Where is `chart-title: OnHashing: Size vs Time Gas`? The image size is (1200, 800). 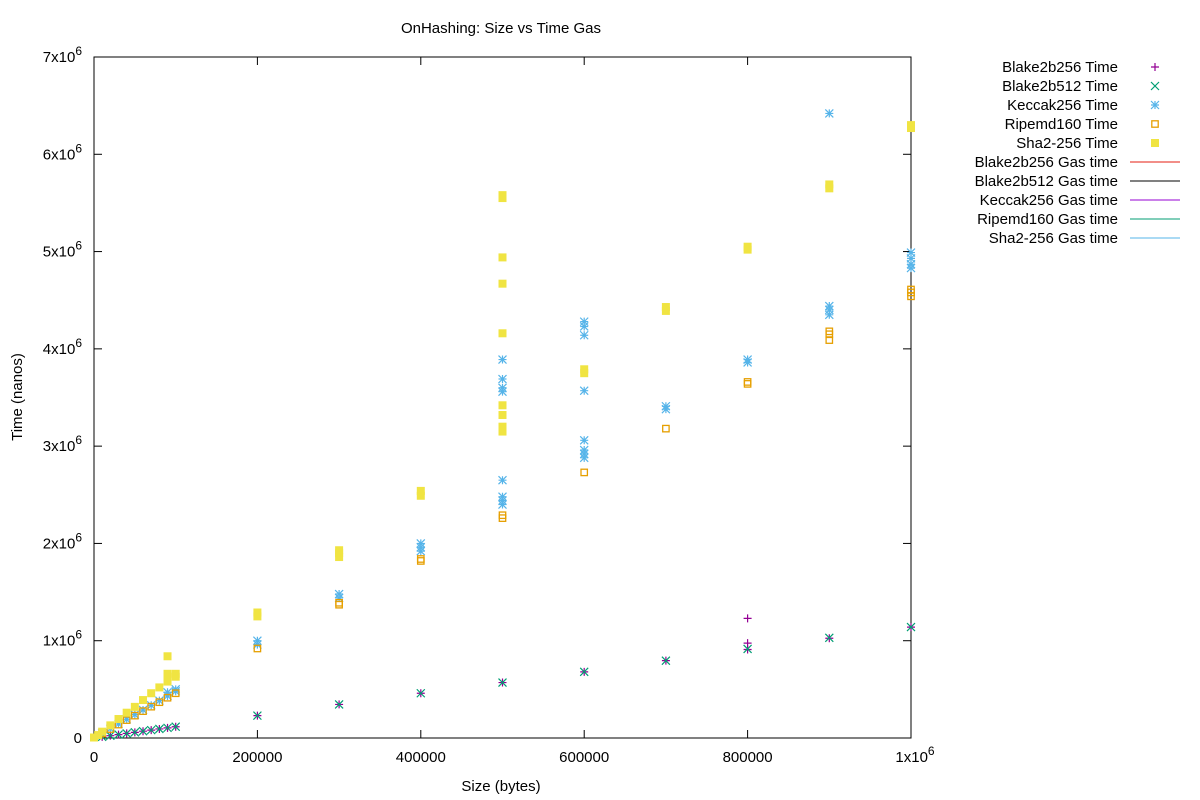 chart-title: OnHashing: Size vs Time Gas is located at coordinates (501, 28).